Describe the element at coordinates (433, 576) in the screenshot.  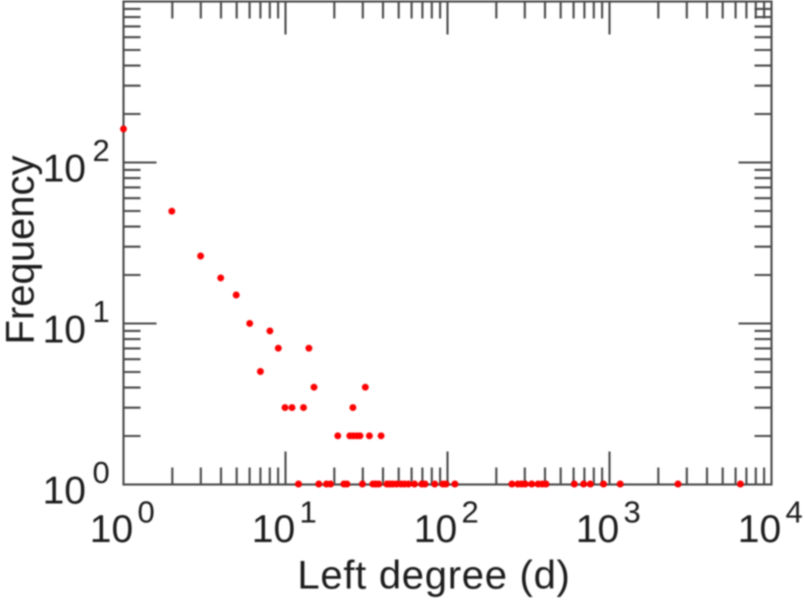
I see `svg-text: Left degree (d)` at that location.